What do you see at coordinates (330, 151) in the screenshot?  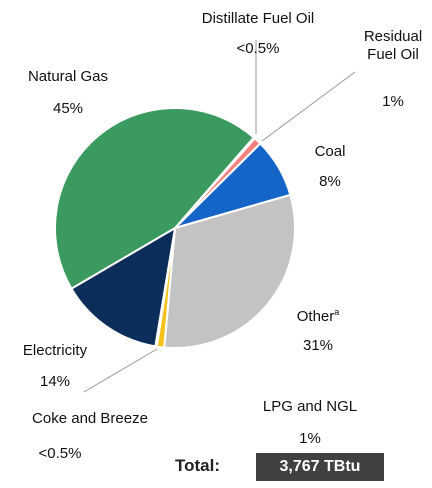 I see `slice-name: Coal` at bounding box center [330, 151].